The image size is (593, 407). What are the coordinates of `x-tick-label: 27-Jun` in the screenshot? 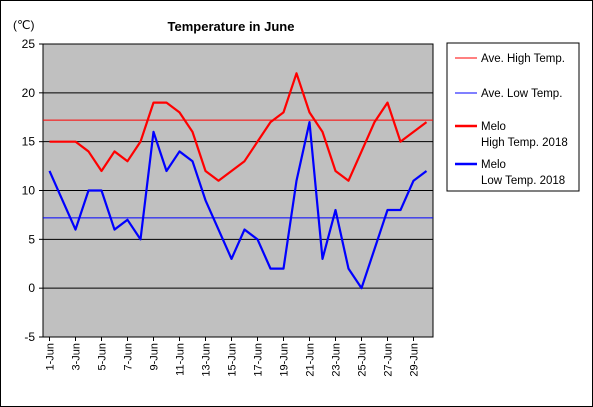 It's located at (389, 360).